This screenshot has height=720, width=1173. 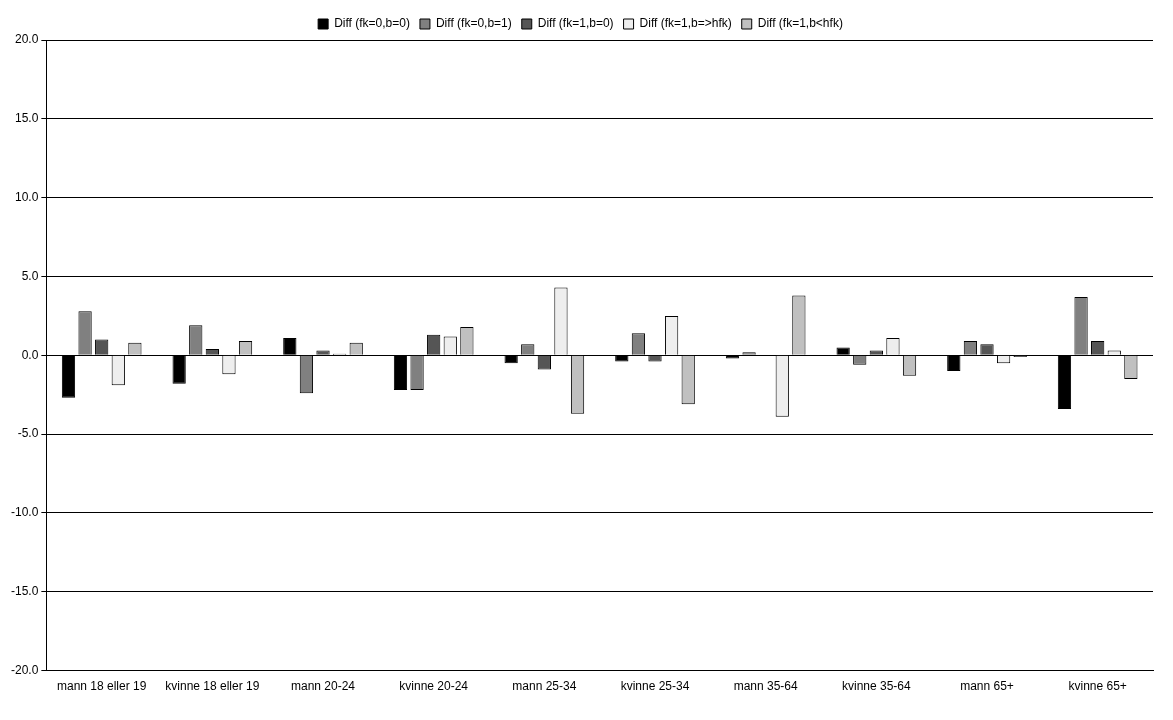 What do you see at coordinates (876, 686) in the screenshot?
I see `x-tick-label: kvinne 35-64` at bounding box center [876, 686].